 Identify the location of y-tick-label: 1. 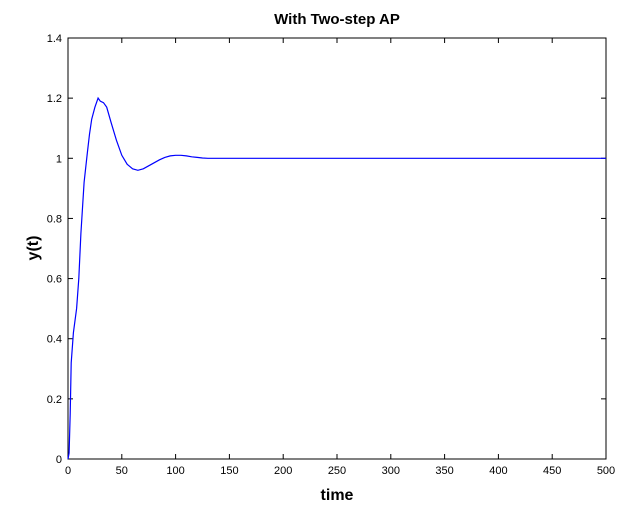
(59, 159).